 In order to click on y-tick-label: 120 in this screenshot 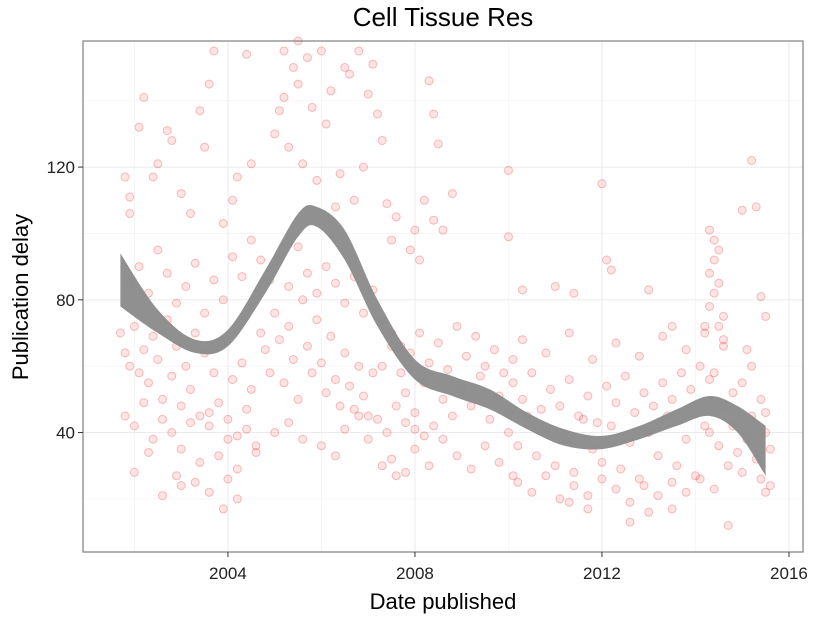, I will do `click(61, 167)`.